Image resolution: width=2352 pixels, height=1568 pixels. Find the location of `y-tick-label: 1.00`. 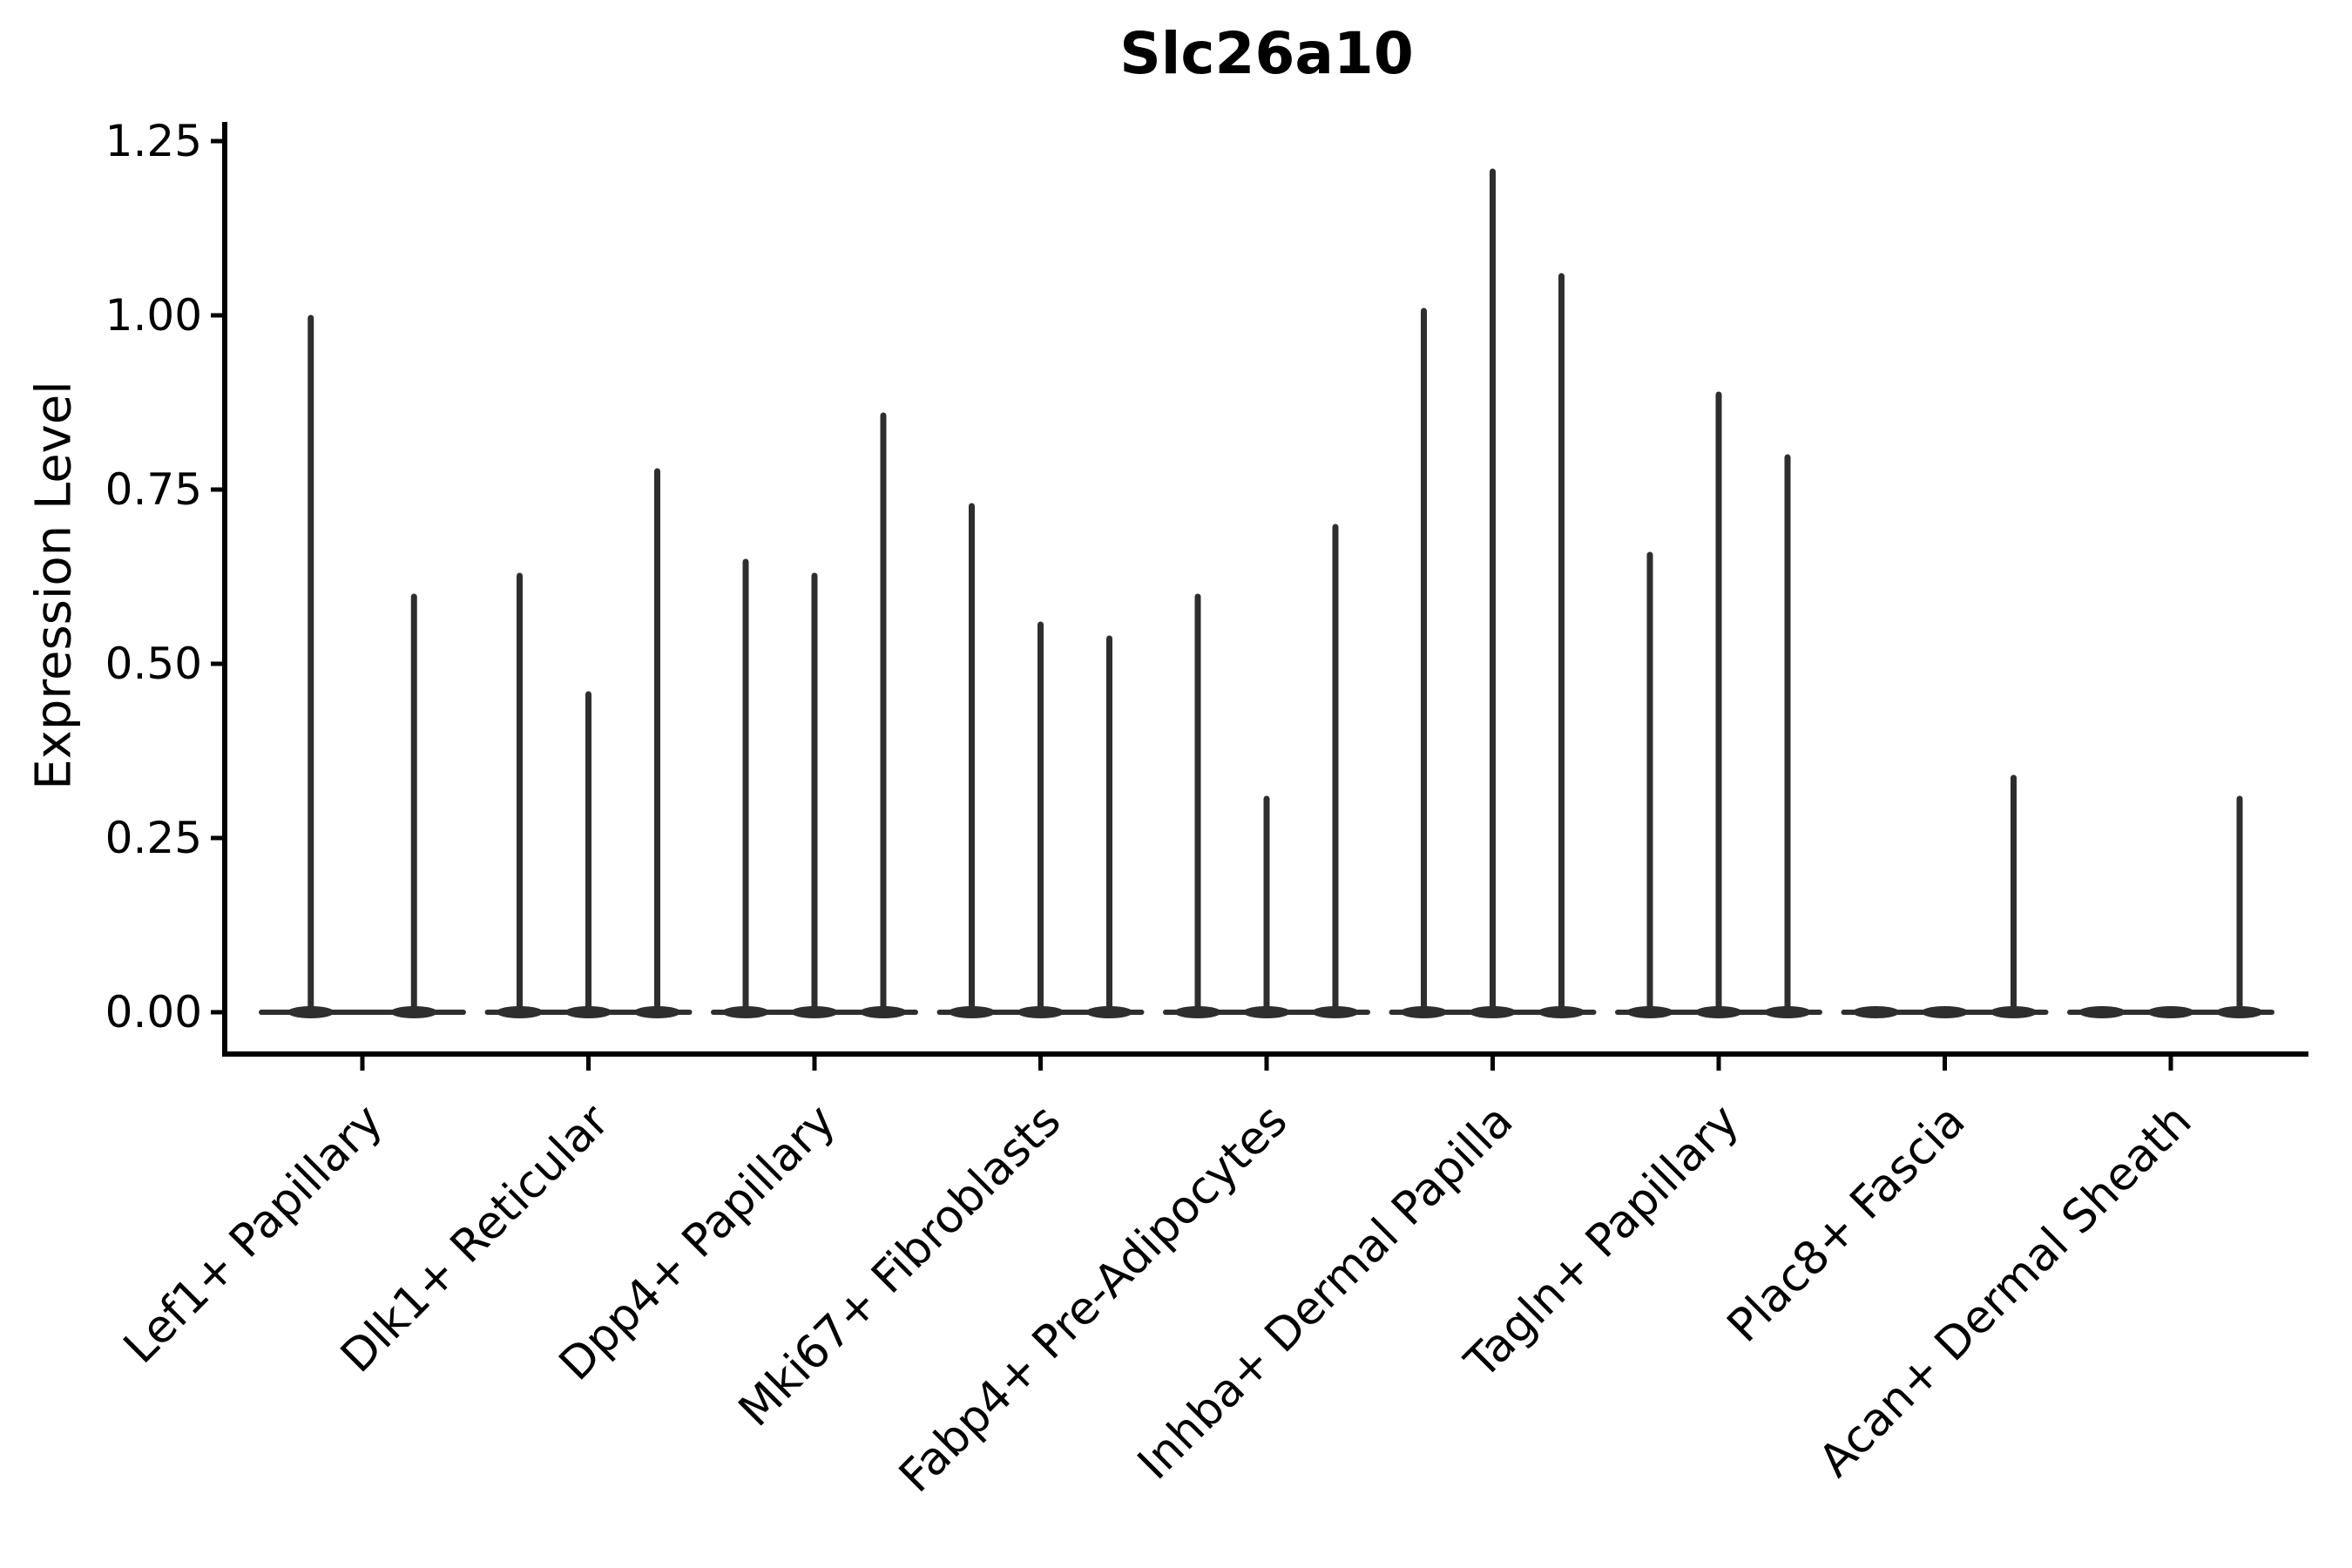

y-tick-label: 1.00 is located at coordinates (153, 315).